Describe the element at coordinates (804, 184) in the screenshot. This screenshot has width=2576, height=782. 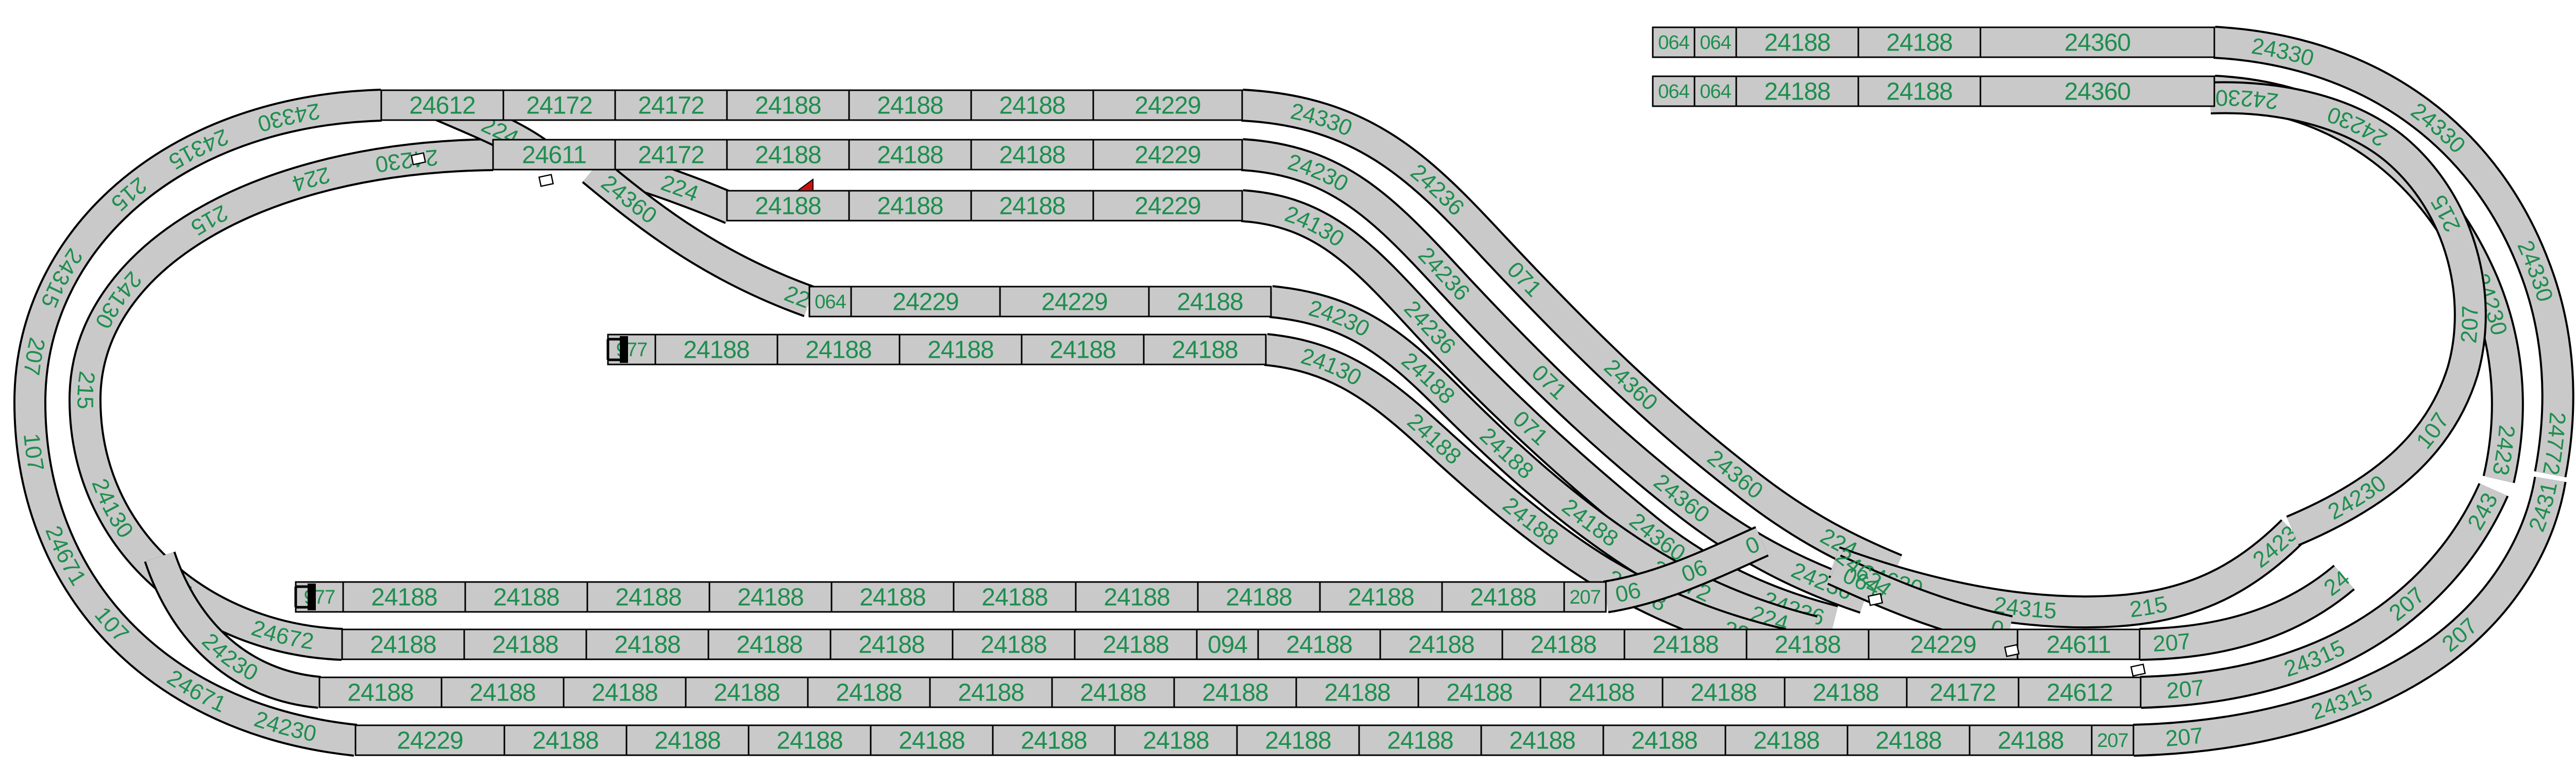
I see `connection-warning-marker` at that location.